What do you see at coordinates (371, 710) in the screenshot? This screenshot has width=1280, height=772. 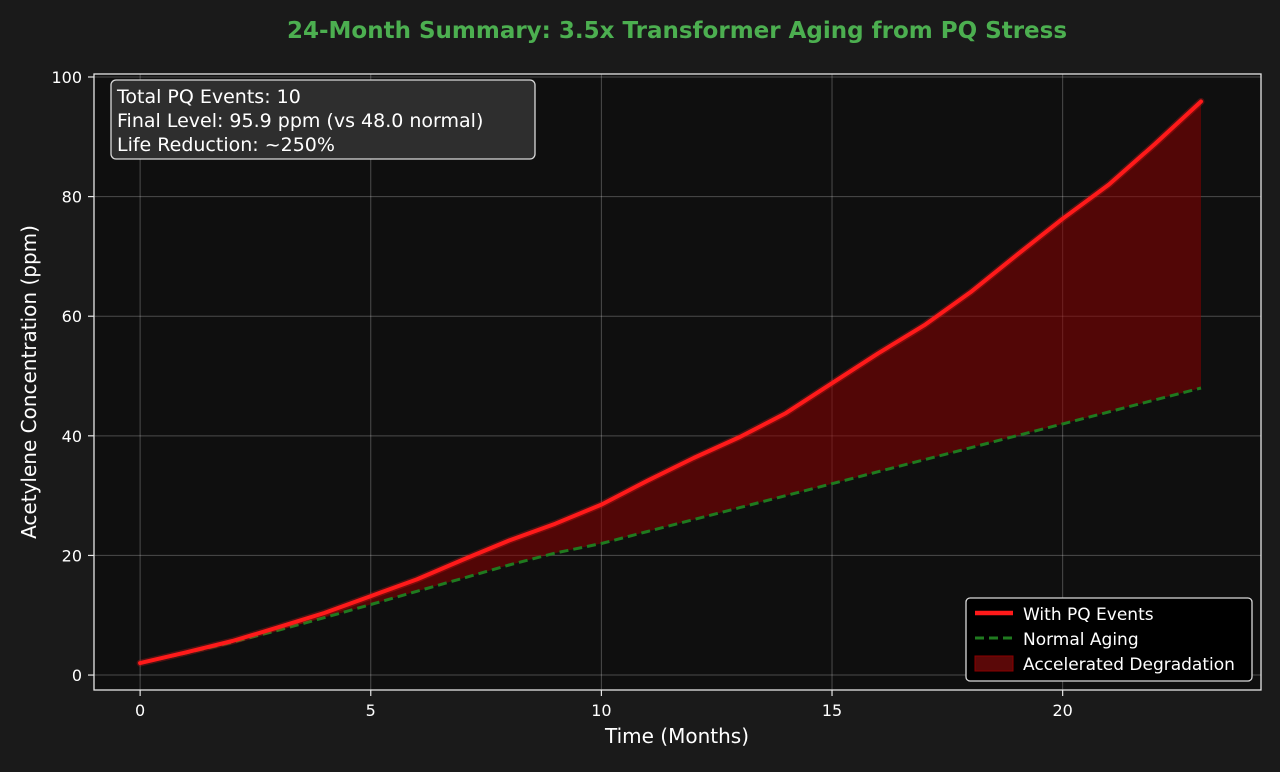 I see `x-tick-label: 5` at bounding box center [371, 710].